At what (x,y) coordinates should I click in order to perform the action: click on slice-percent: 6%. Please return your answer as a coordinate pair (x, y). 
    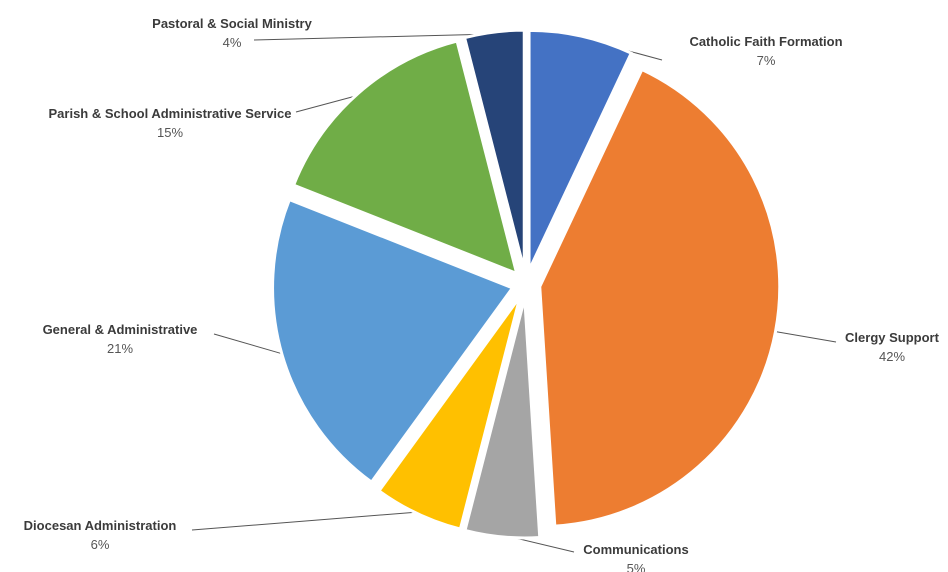
    Looking at the image, I should click on (100, 544).